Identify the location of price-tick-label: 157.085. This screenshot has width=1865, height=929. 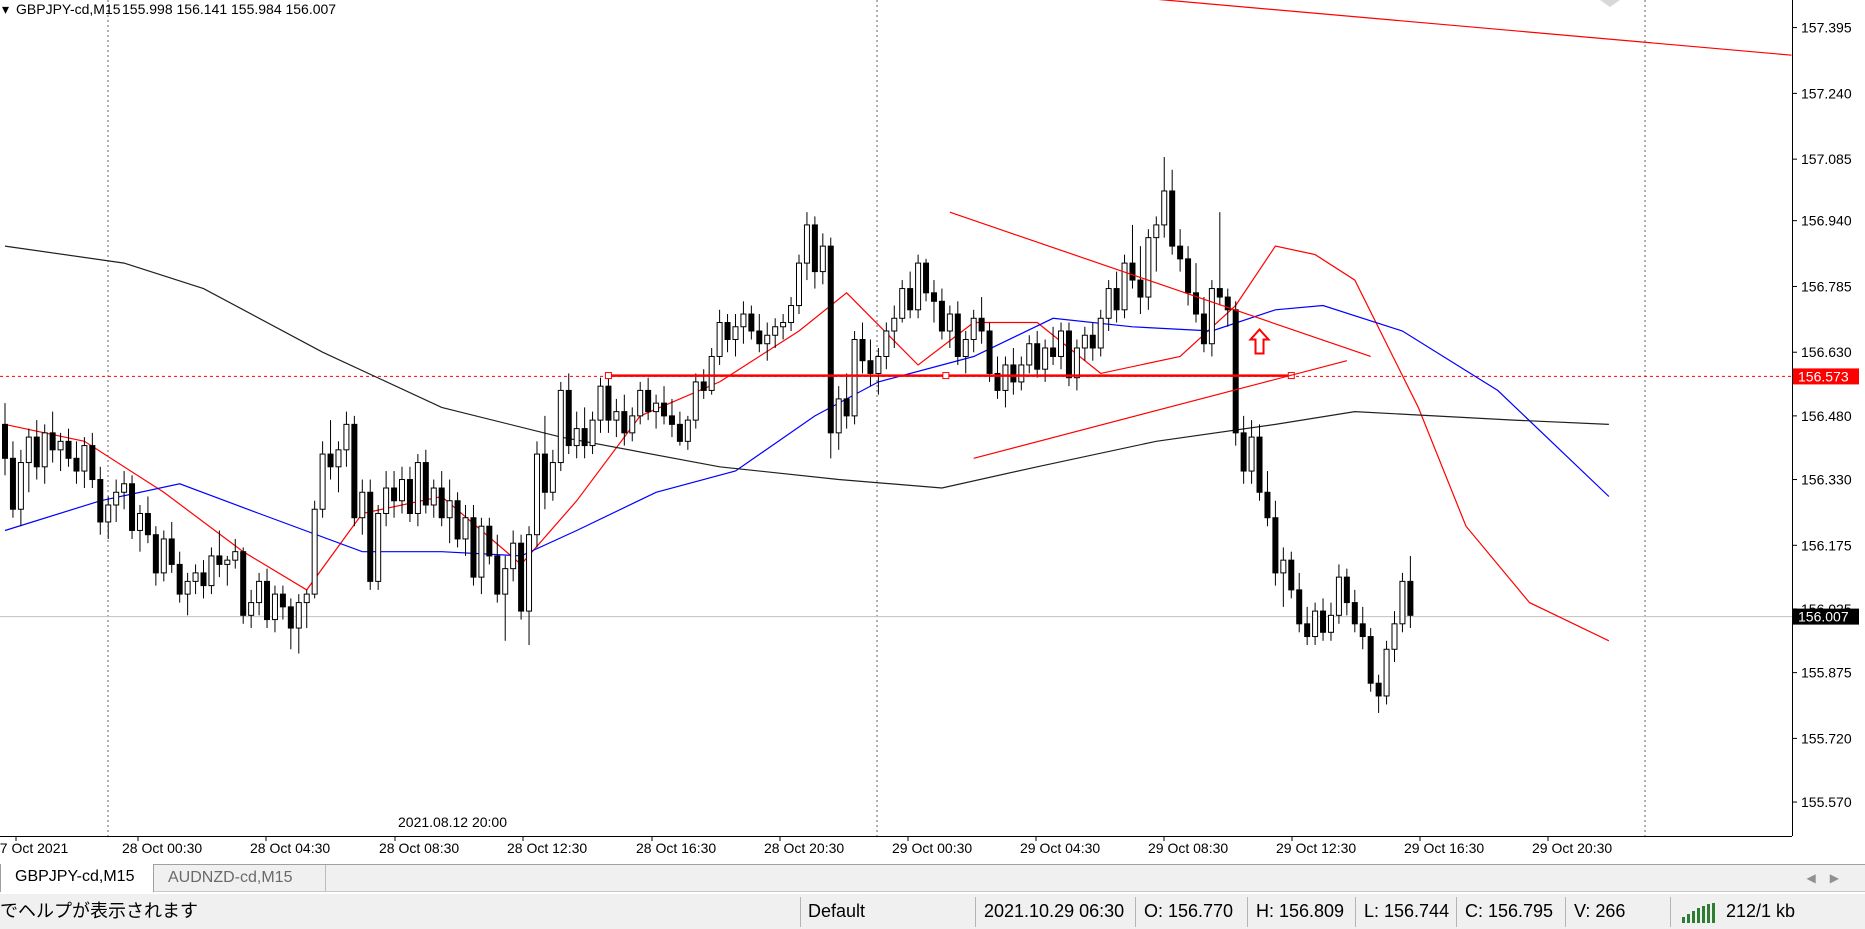
(1826, 159).